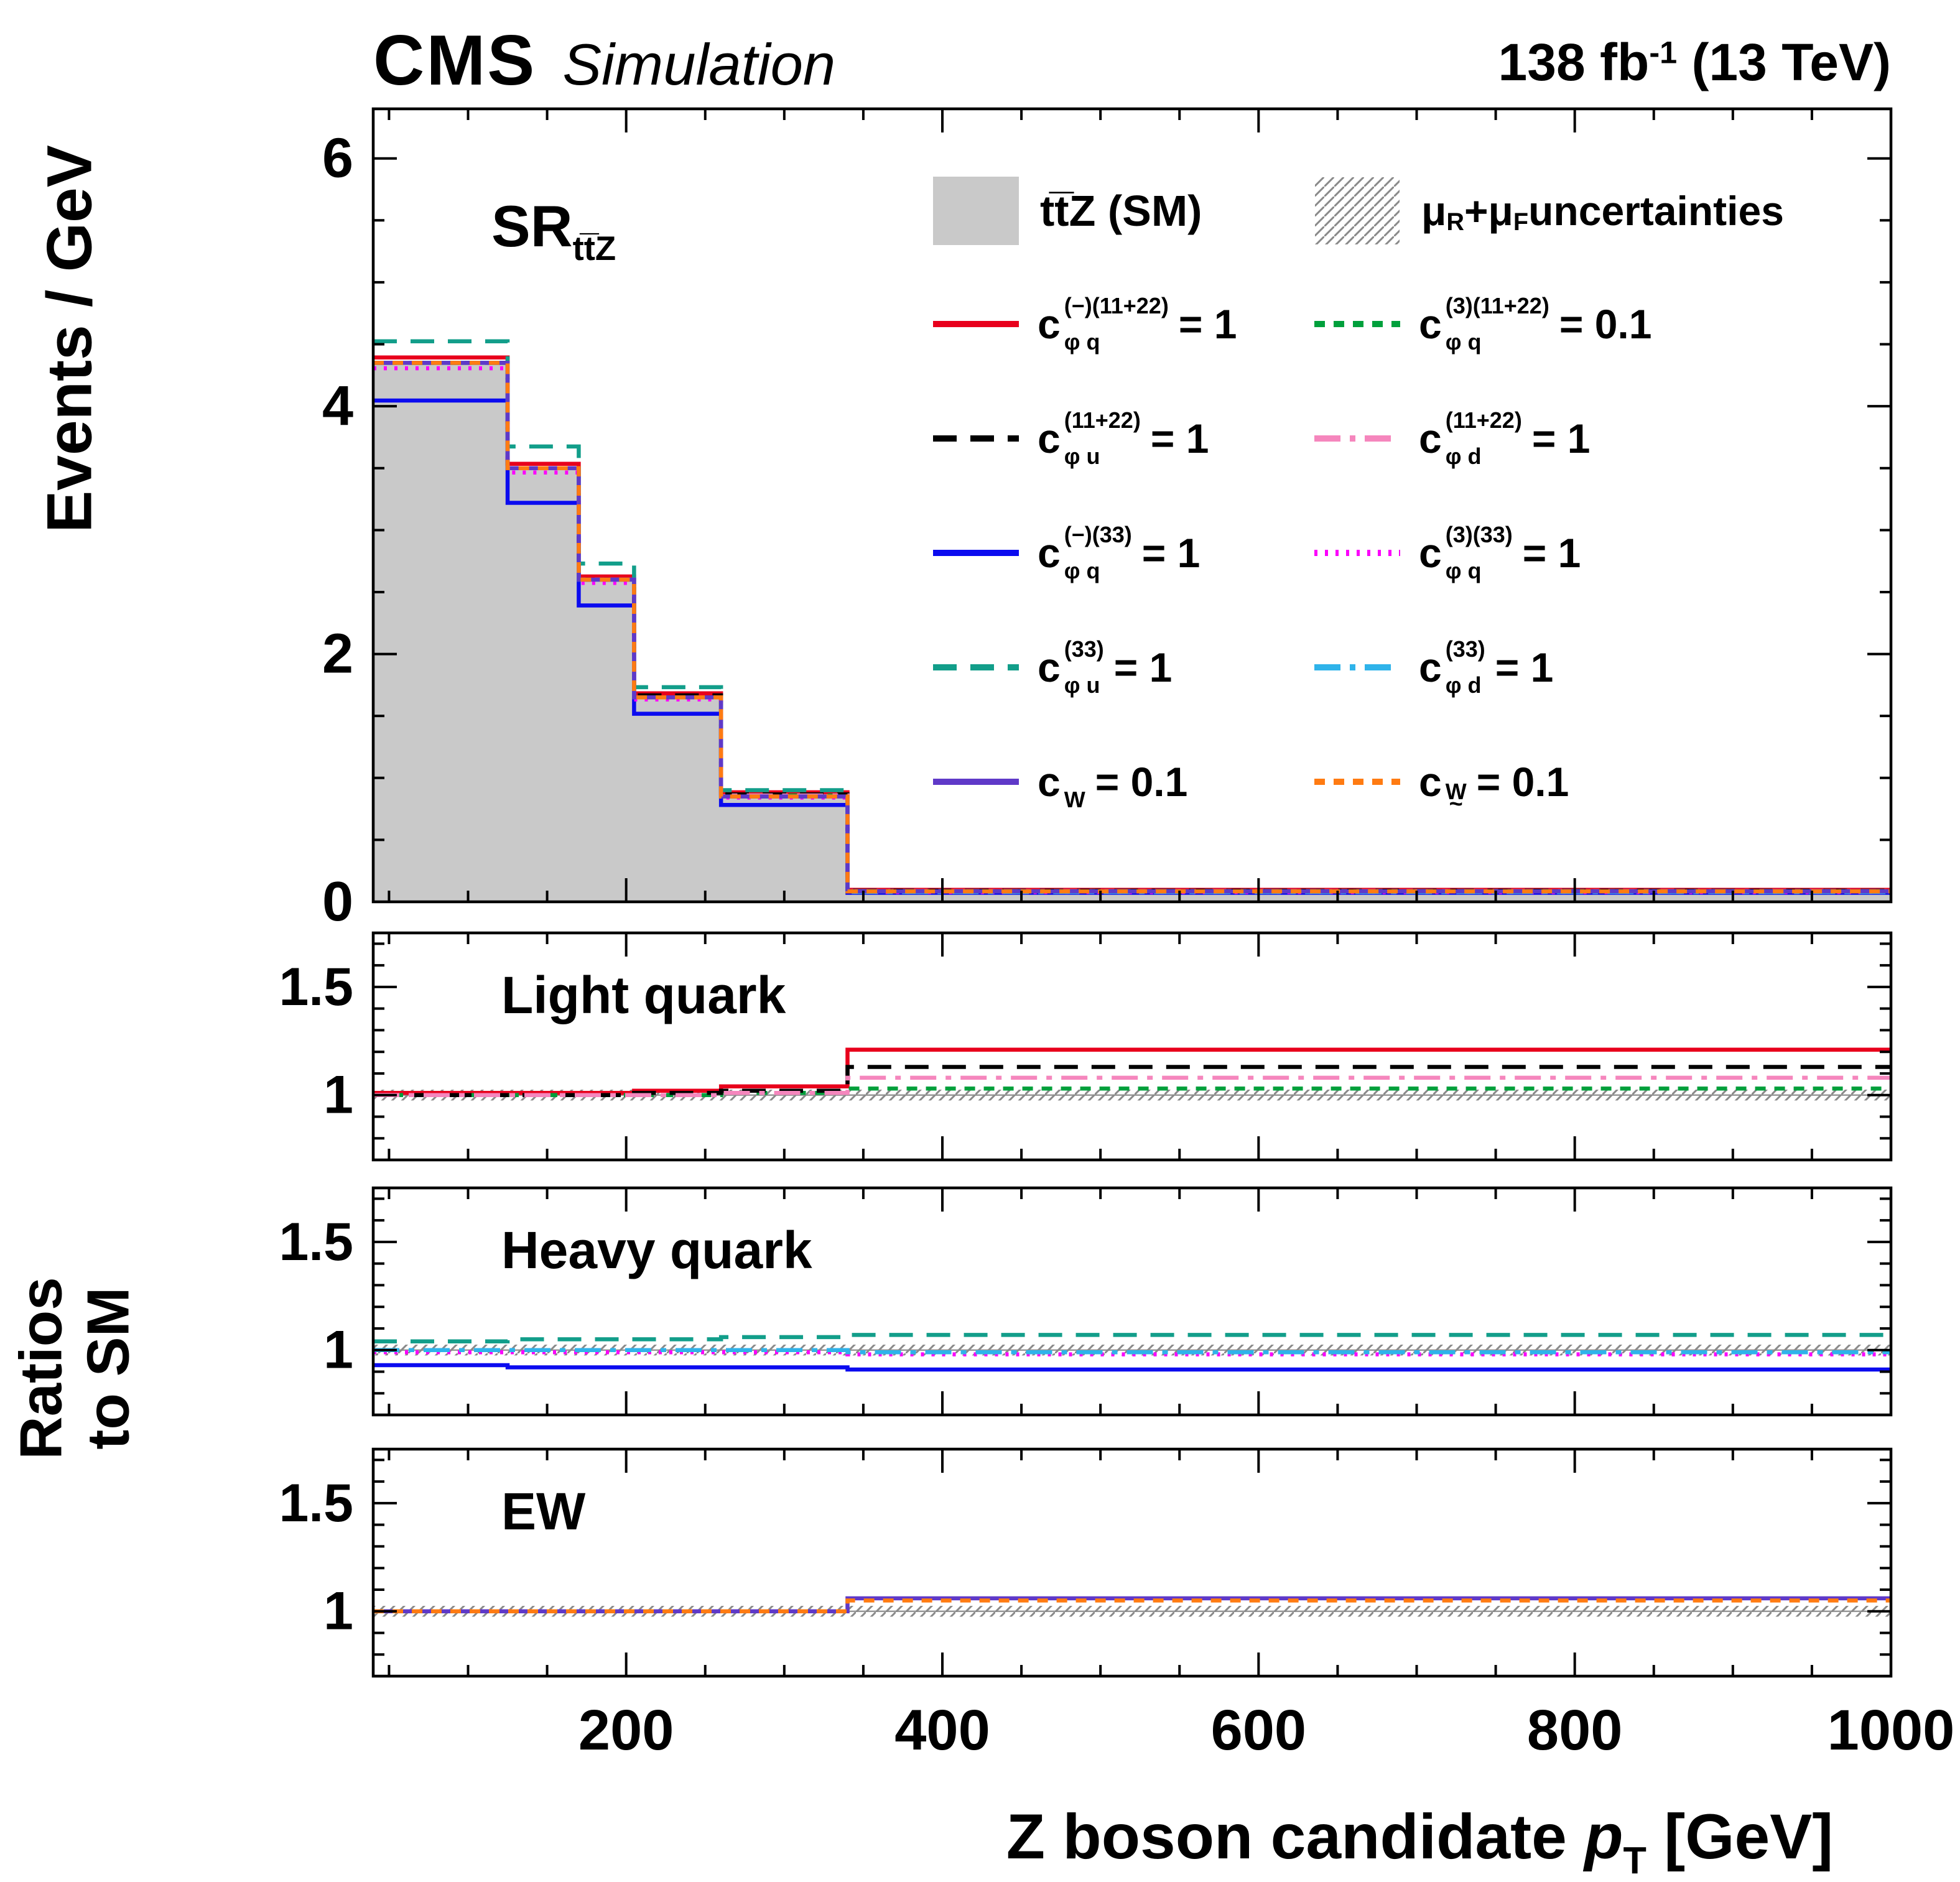  What do you see at coordinates (337, 158) in the screenshot?
I see `y-tick-label: 6` at bounding box center [337, 158].